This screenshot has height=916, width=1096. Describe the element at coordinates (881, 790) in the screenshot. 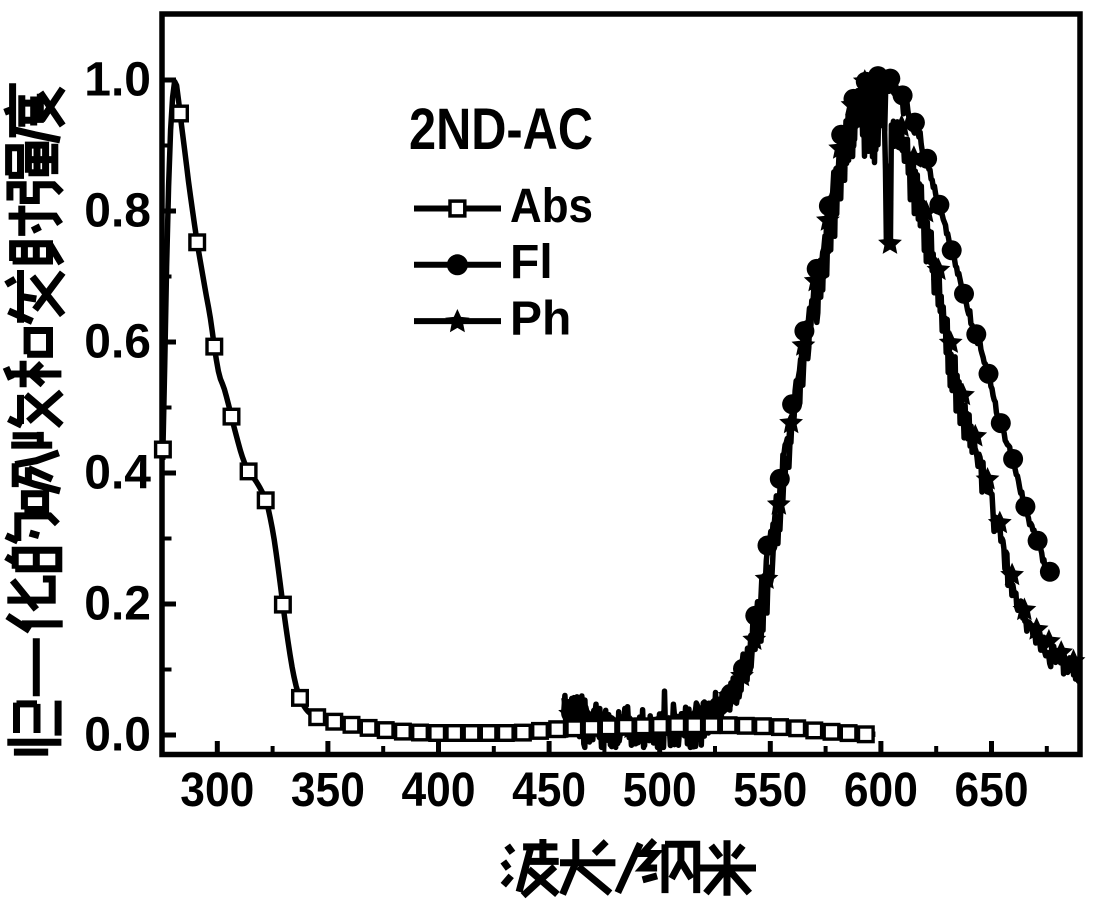

I see `svg-text: 600` at that location.